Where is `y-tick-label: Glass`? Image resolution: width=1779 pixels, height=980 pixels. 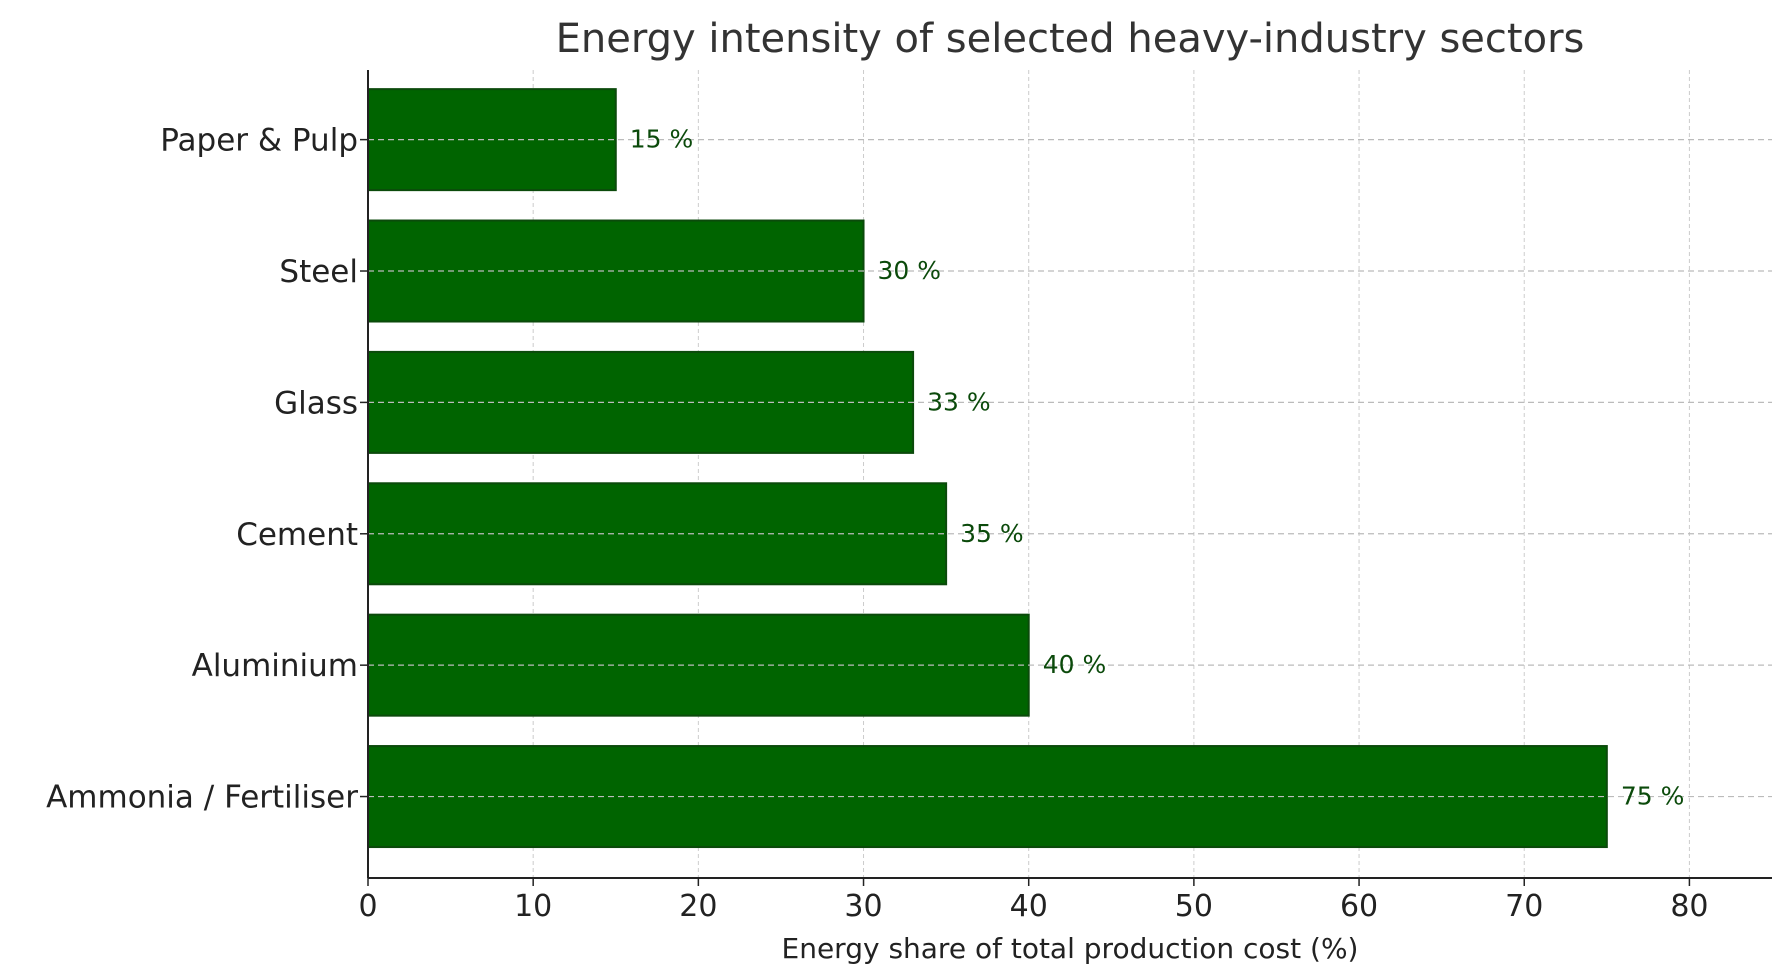
y-tick-label: Glass is located at coordinates (316, 403).